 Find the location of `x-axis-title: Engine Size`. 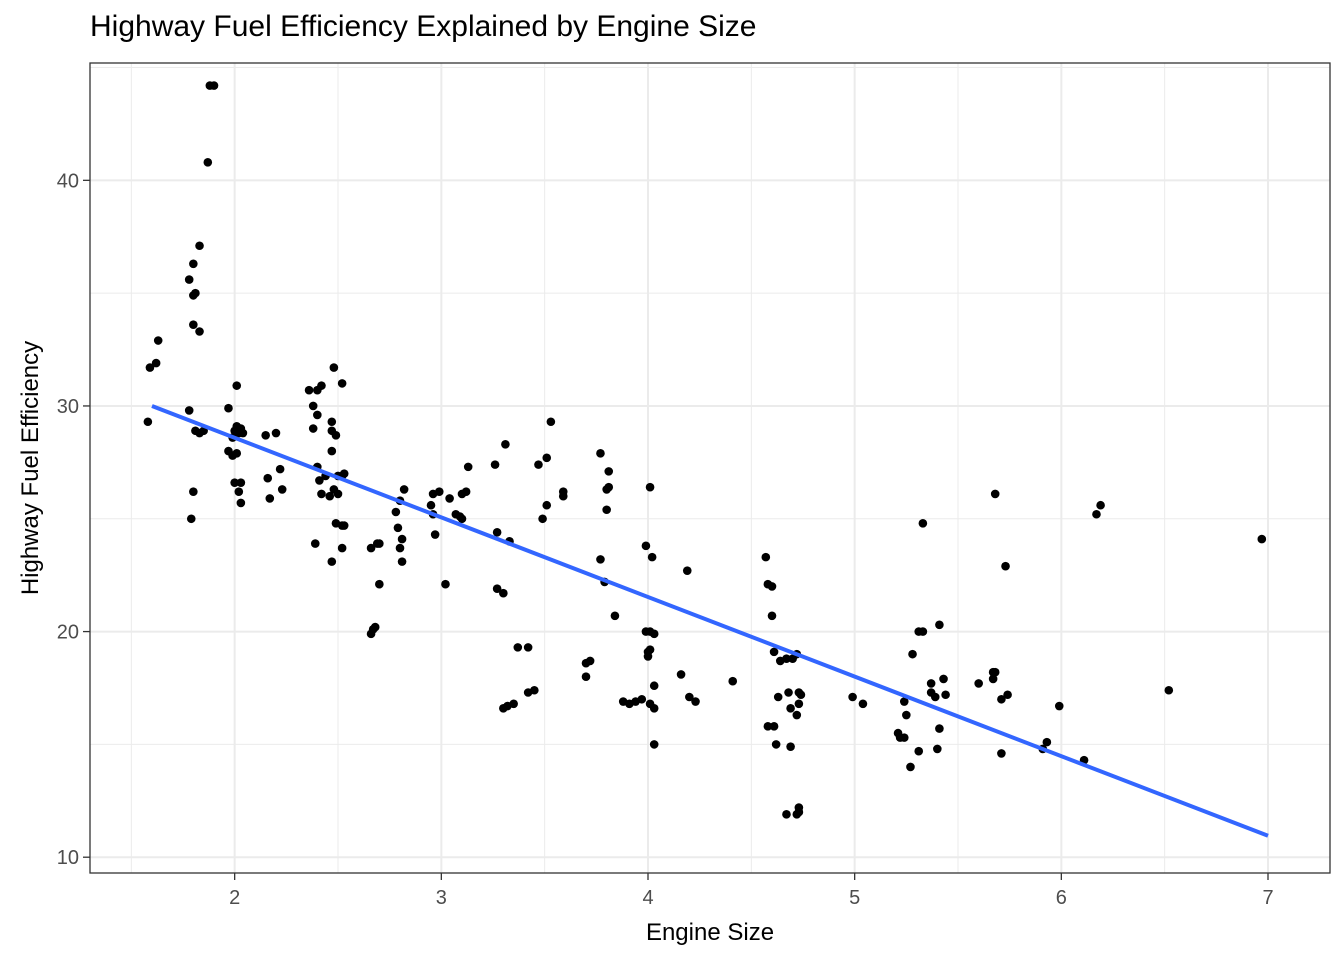

x-axis-title: Engine Size is located at coordinates (710, 932).